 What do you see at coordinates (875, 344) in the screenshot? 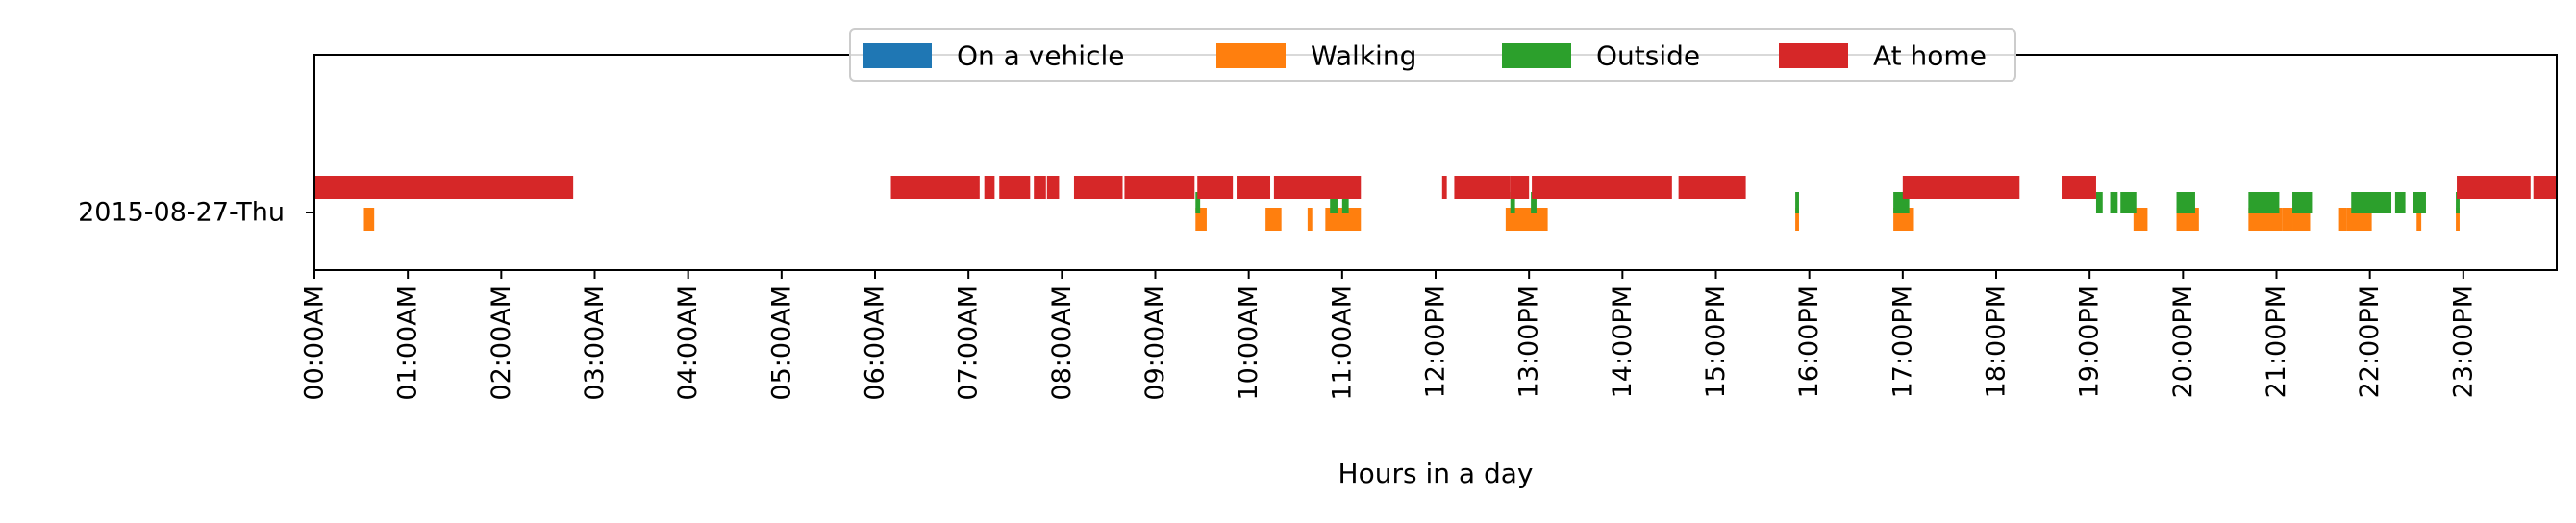
I see `x-tick-label: 06:00AM` at bounding box center [875, 344].